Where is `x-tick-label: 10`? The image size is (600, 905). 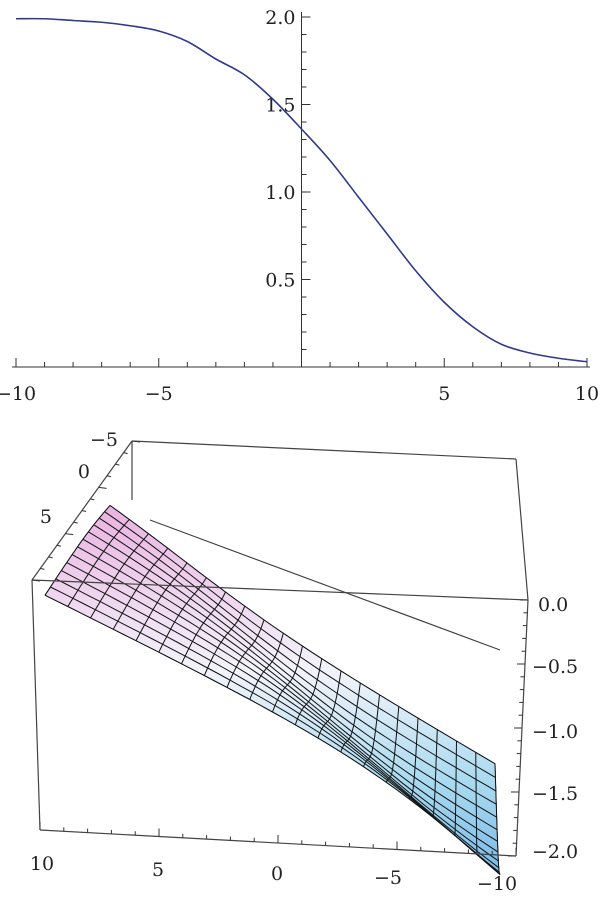 x-tick-label: 10 is located at coordinates (587, 394).